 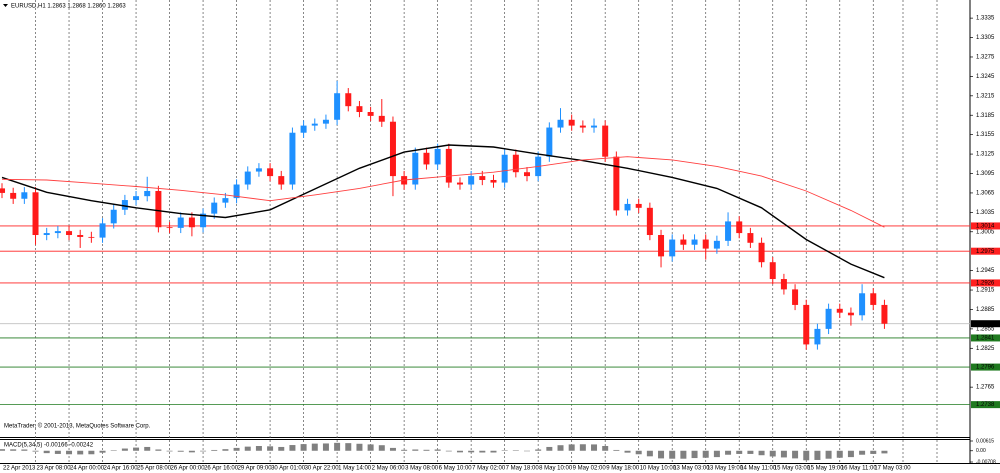 I want to click on menu-arrow, so click(x=5, y=5).